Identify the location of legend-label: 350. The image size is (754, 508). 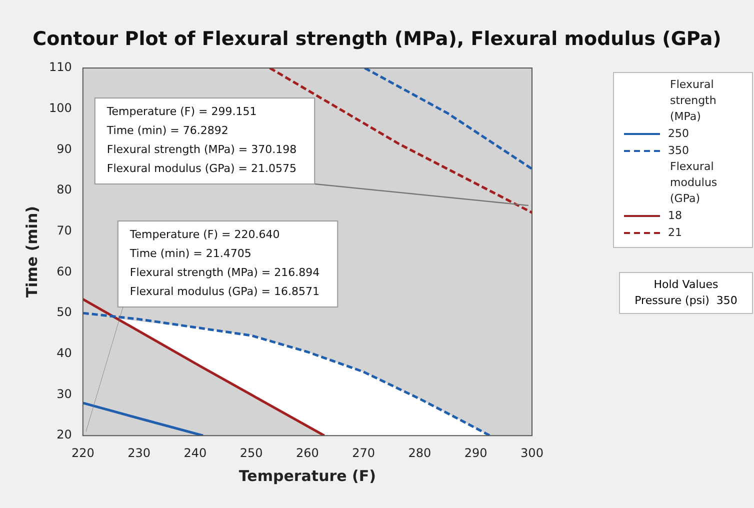
(678, 150).